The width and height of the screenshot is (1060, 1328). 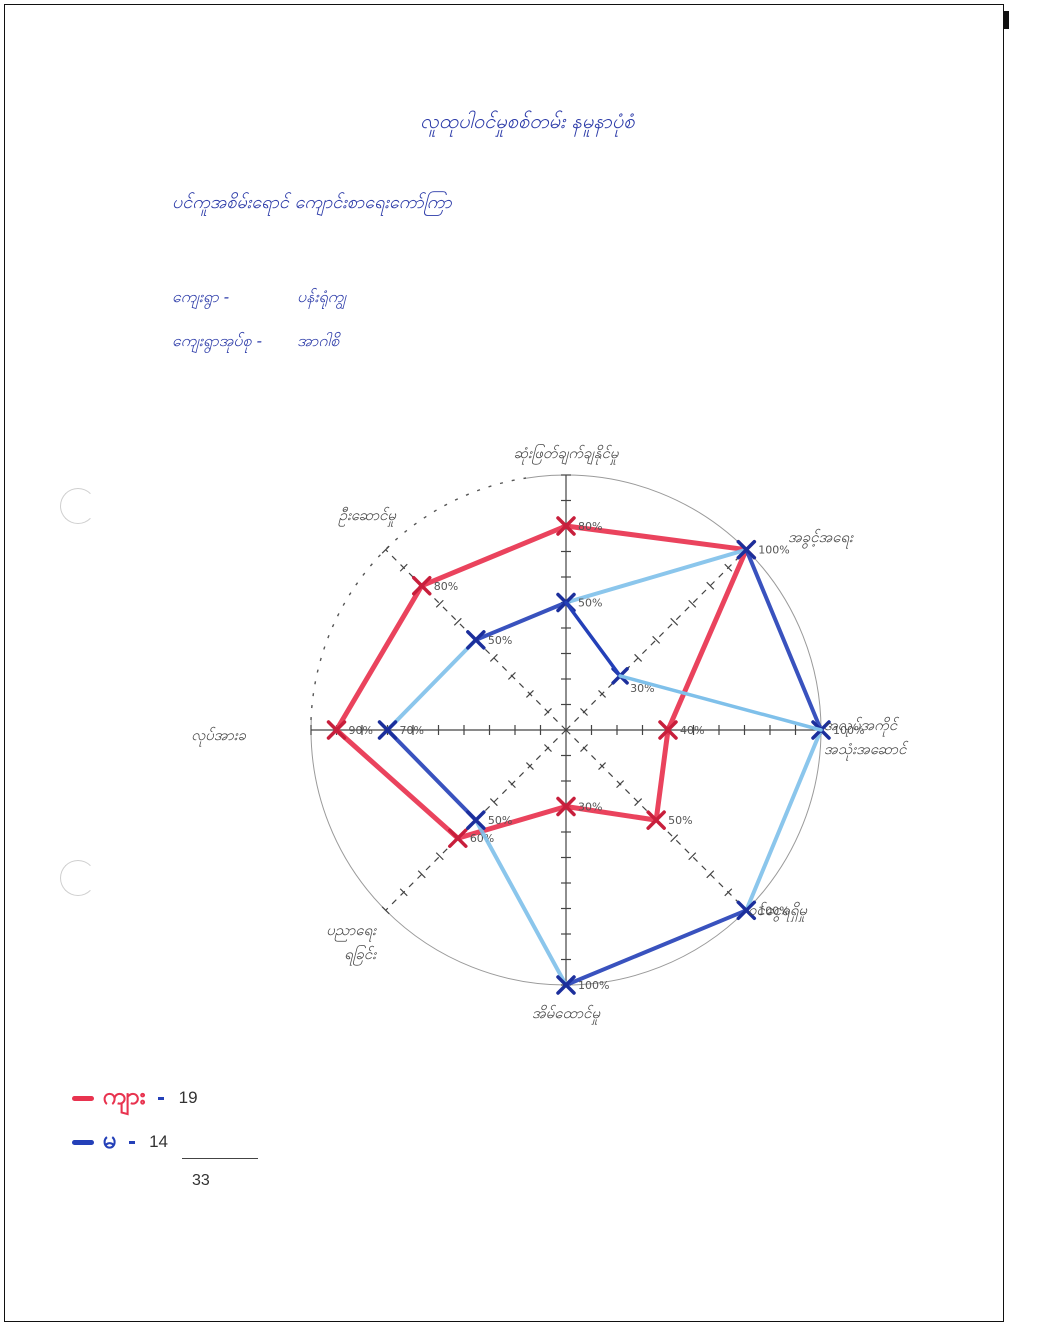 What do you see at coordinates (593, 985) in the screenshot?
I see `series-1-value-label-4: 100%` at bounding box center [593, 985].